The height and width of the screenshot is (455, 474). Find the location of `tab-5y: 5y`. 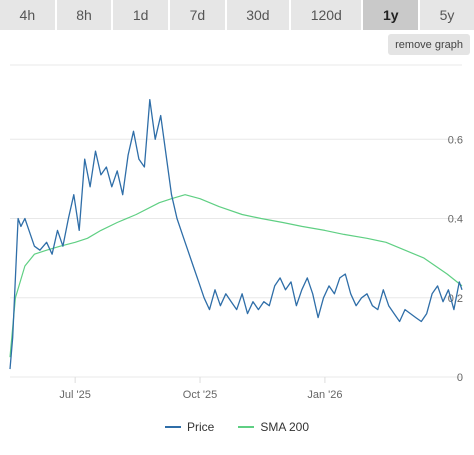

tab-5y: 5y is located at coordinates (447, 15).